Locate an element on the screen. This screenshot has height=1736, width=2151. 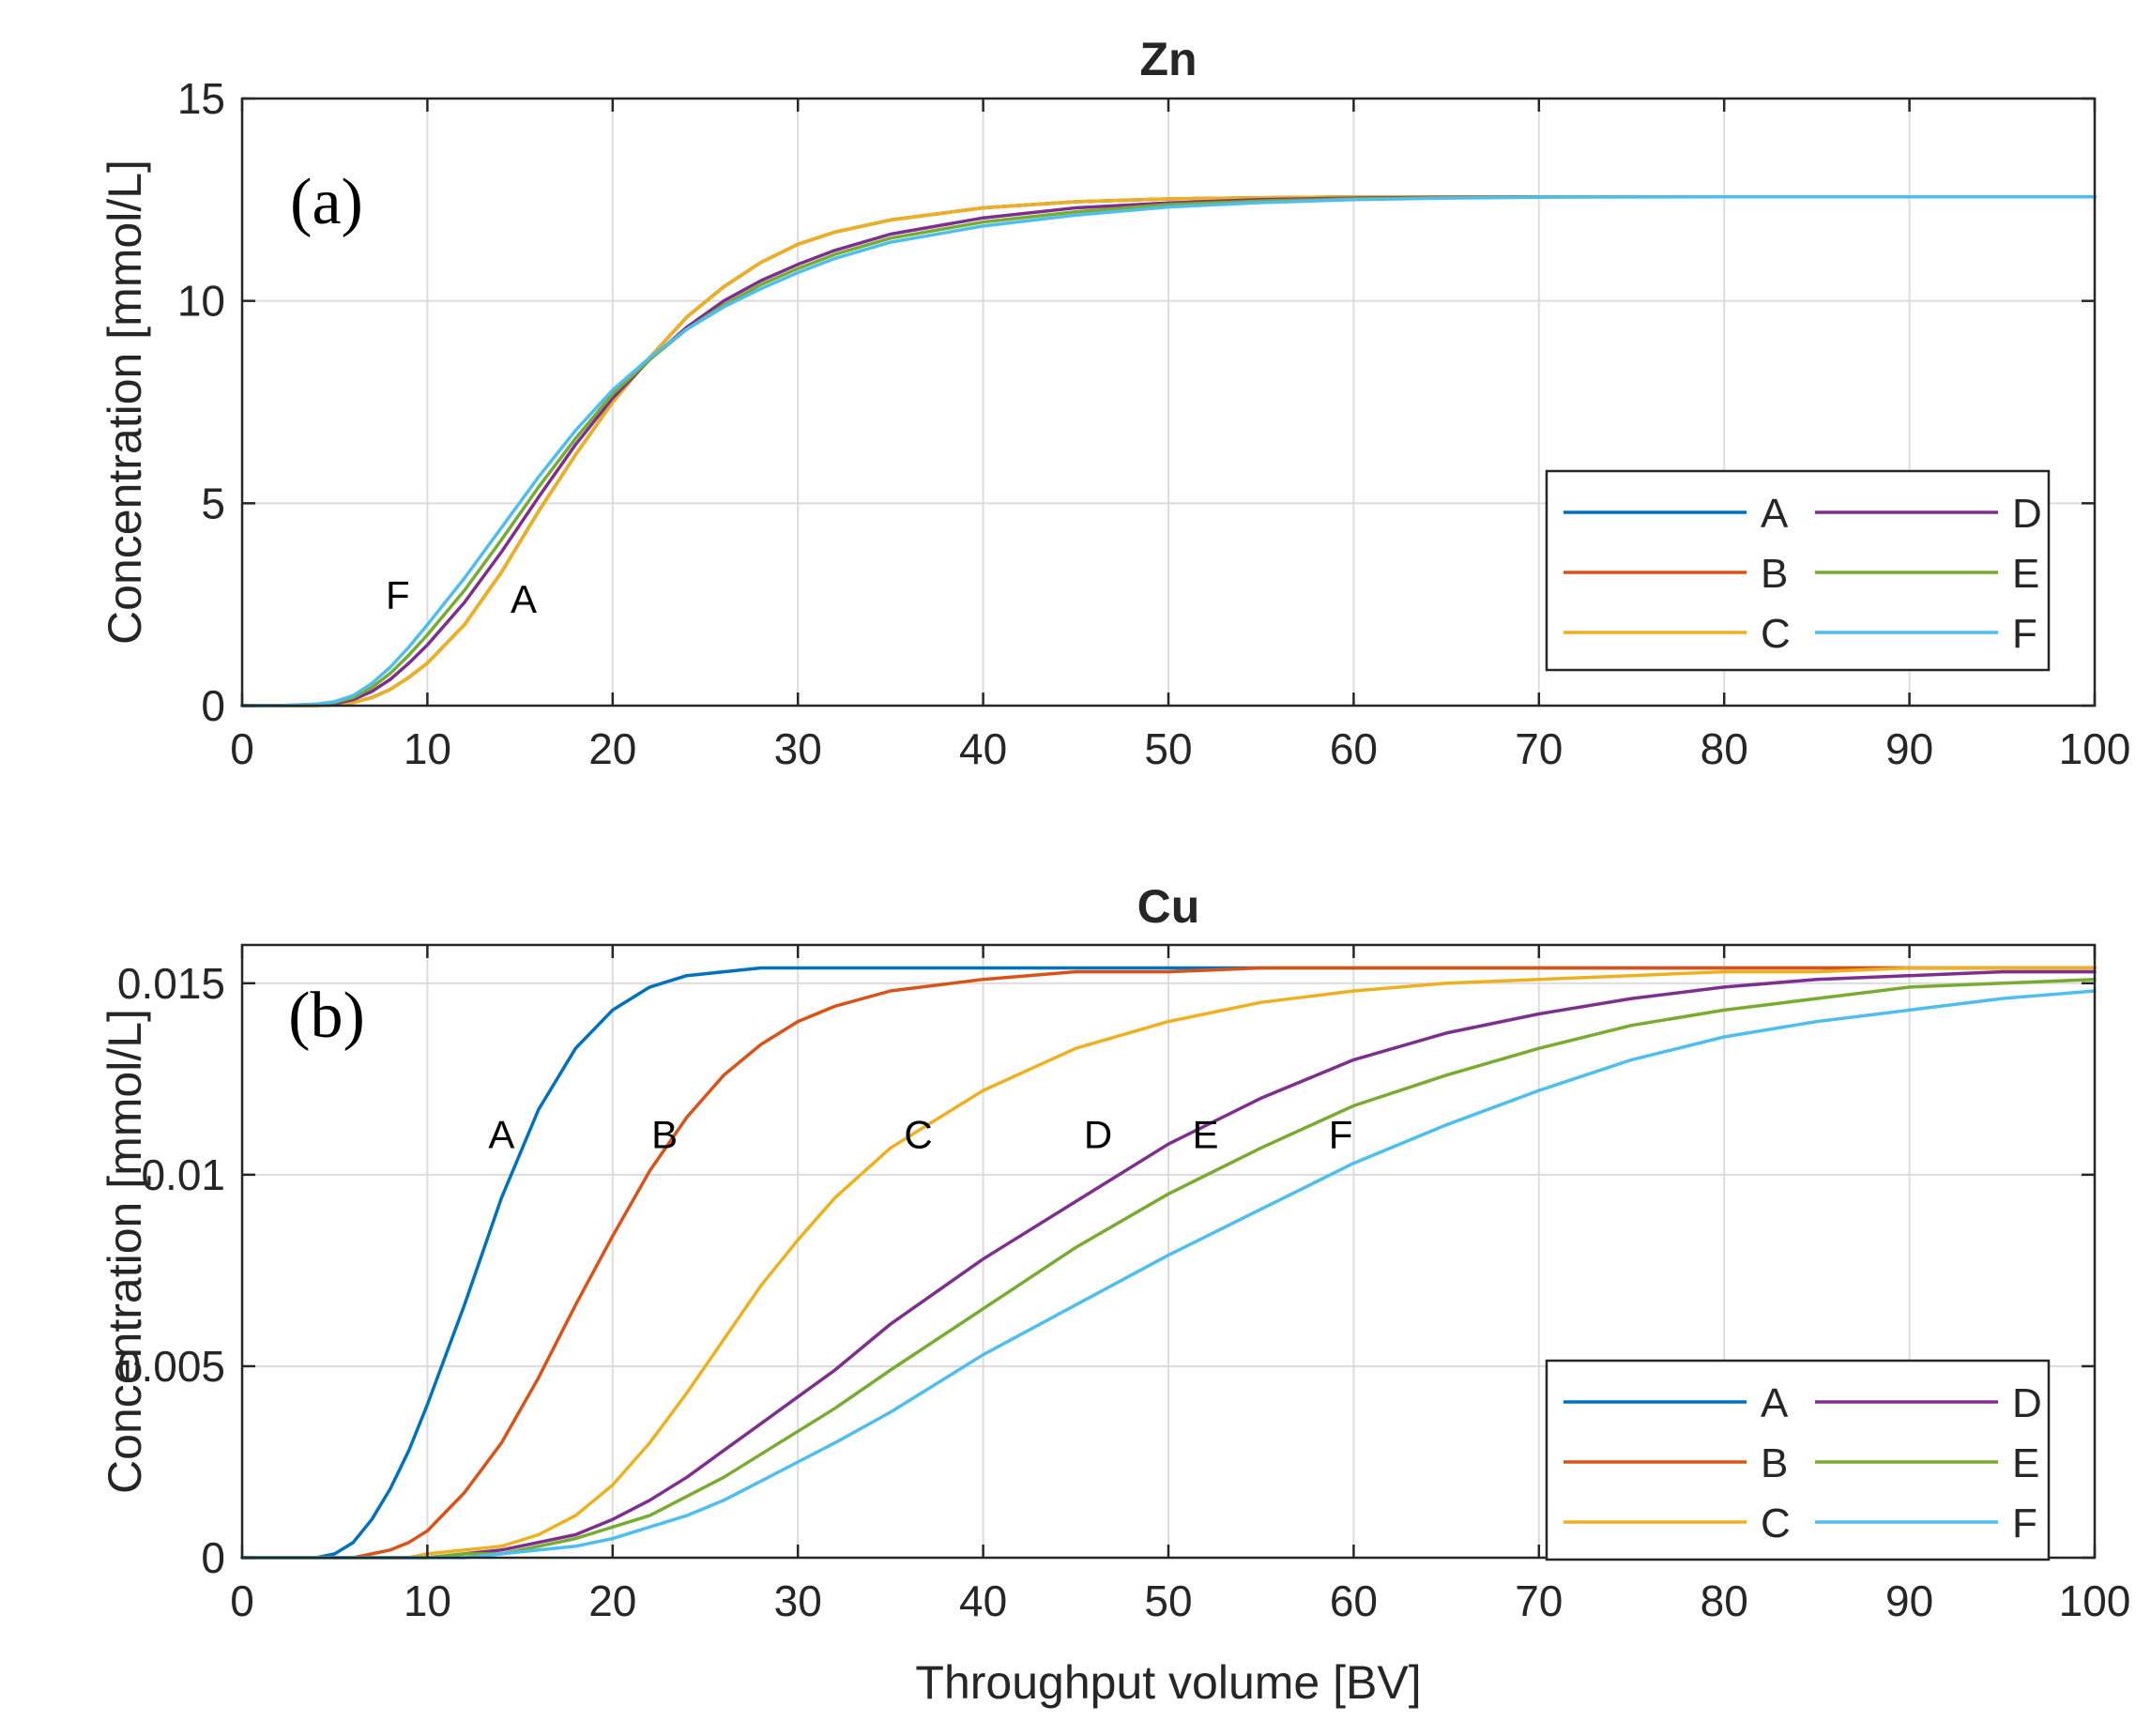
y-tick-label: 10 is located at coordinates (201, 301).